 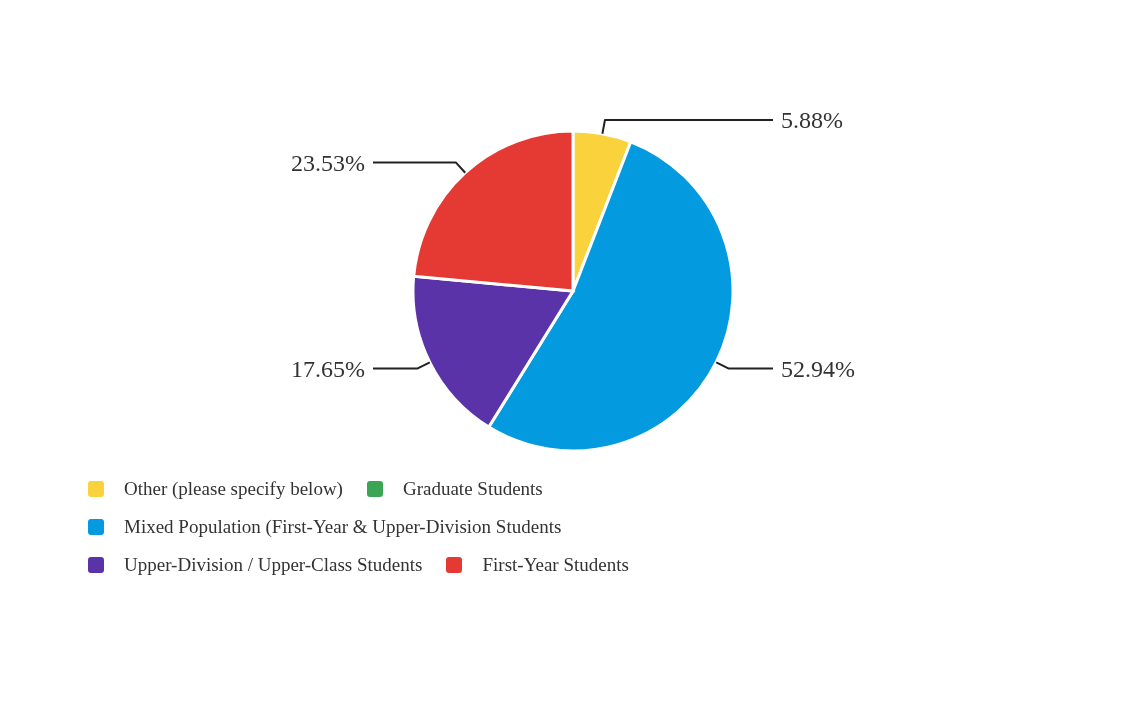 What do you see at coordinates (818, 368) in the screenshot?
I see `data-label: 52.94%` at bounding box center [818, 368].